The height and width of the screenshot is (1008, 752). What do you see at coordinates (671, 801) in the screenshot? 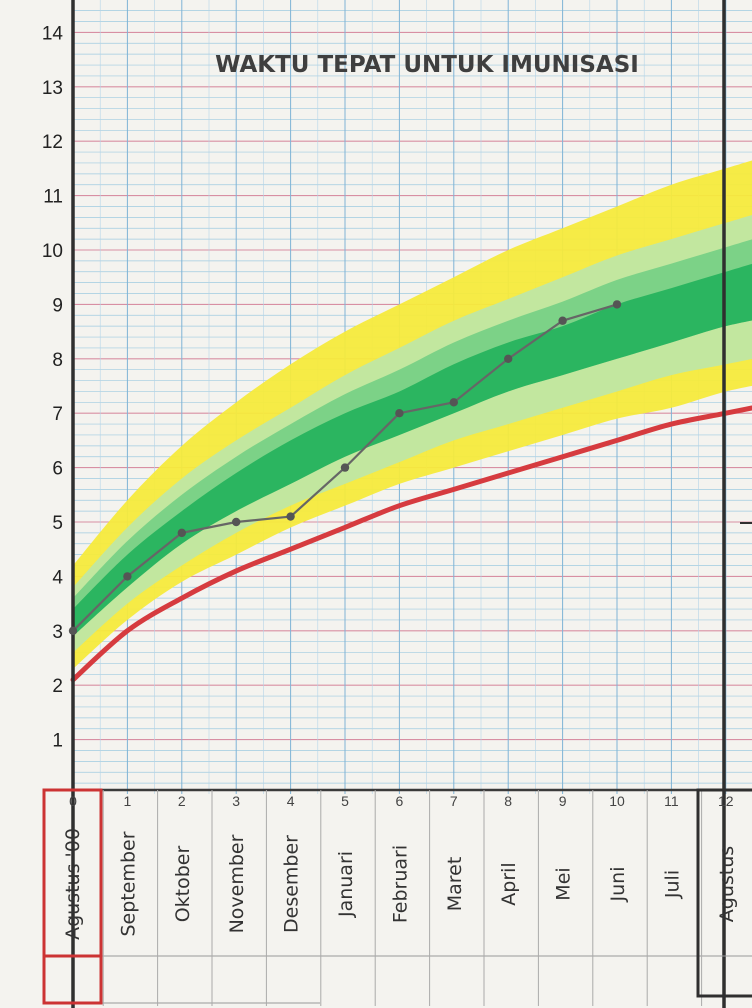
I see `x-tick-label: 11` at bounding box center [671, 801].